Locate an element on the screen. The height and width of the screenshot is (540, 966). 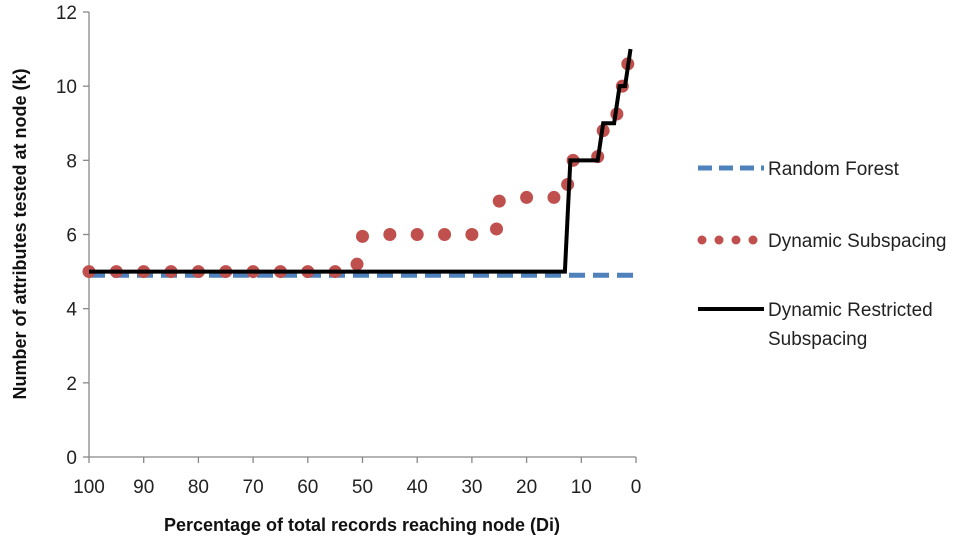
x-tick-label: 40 is located at coordinates (417, 487).